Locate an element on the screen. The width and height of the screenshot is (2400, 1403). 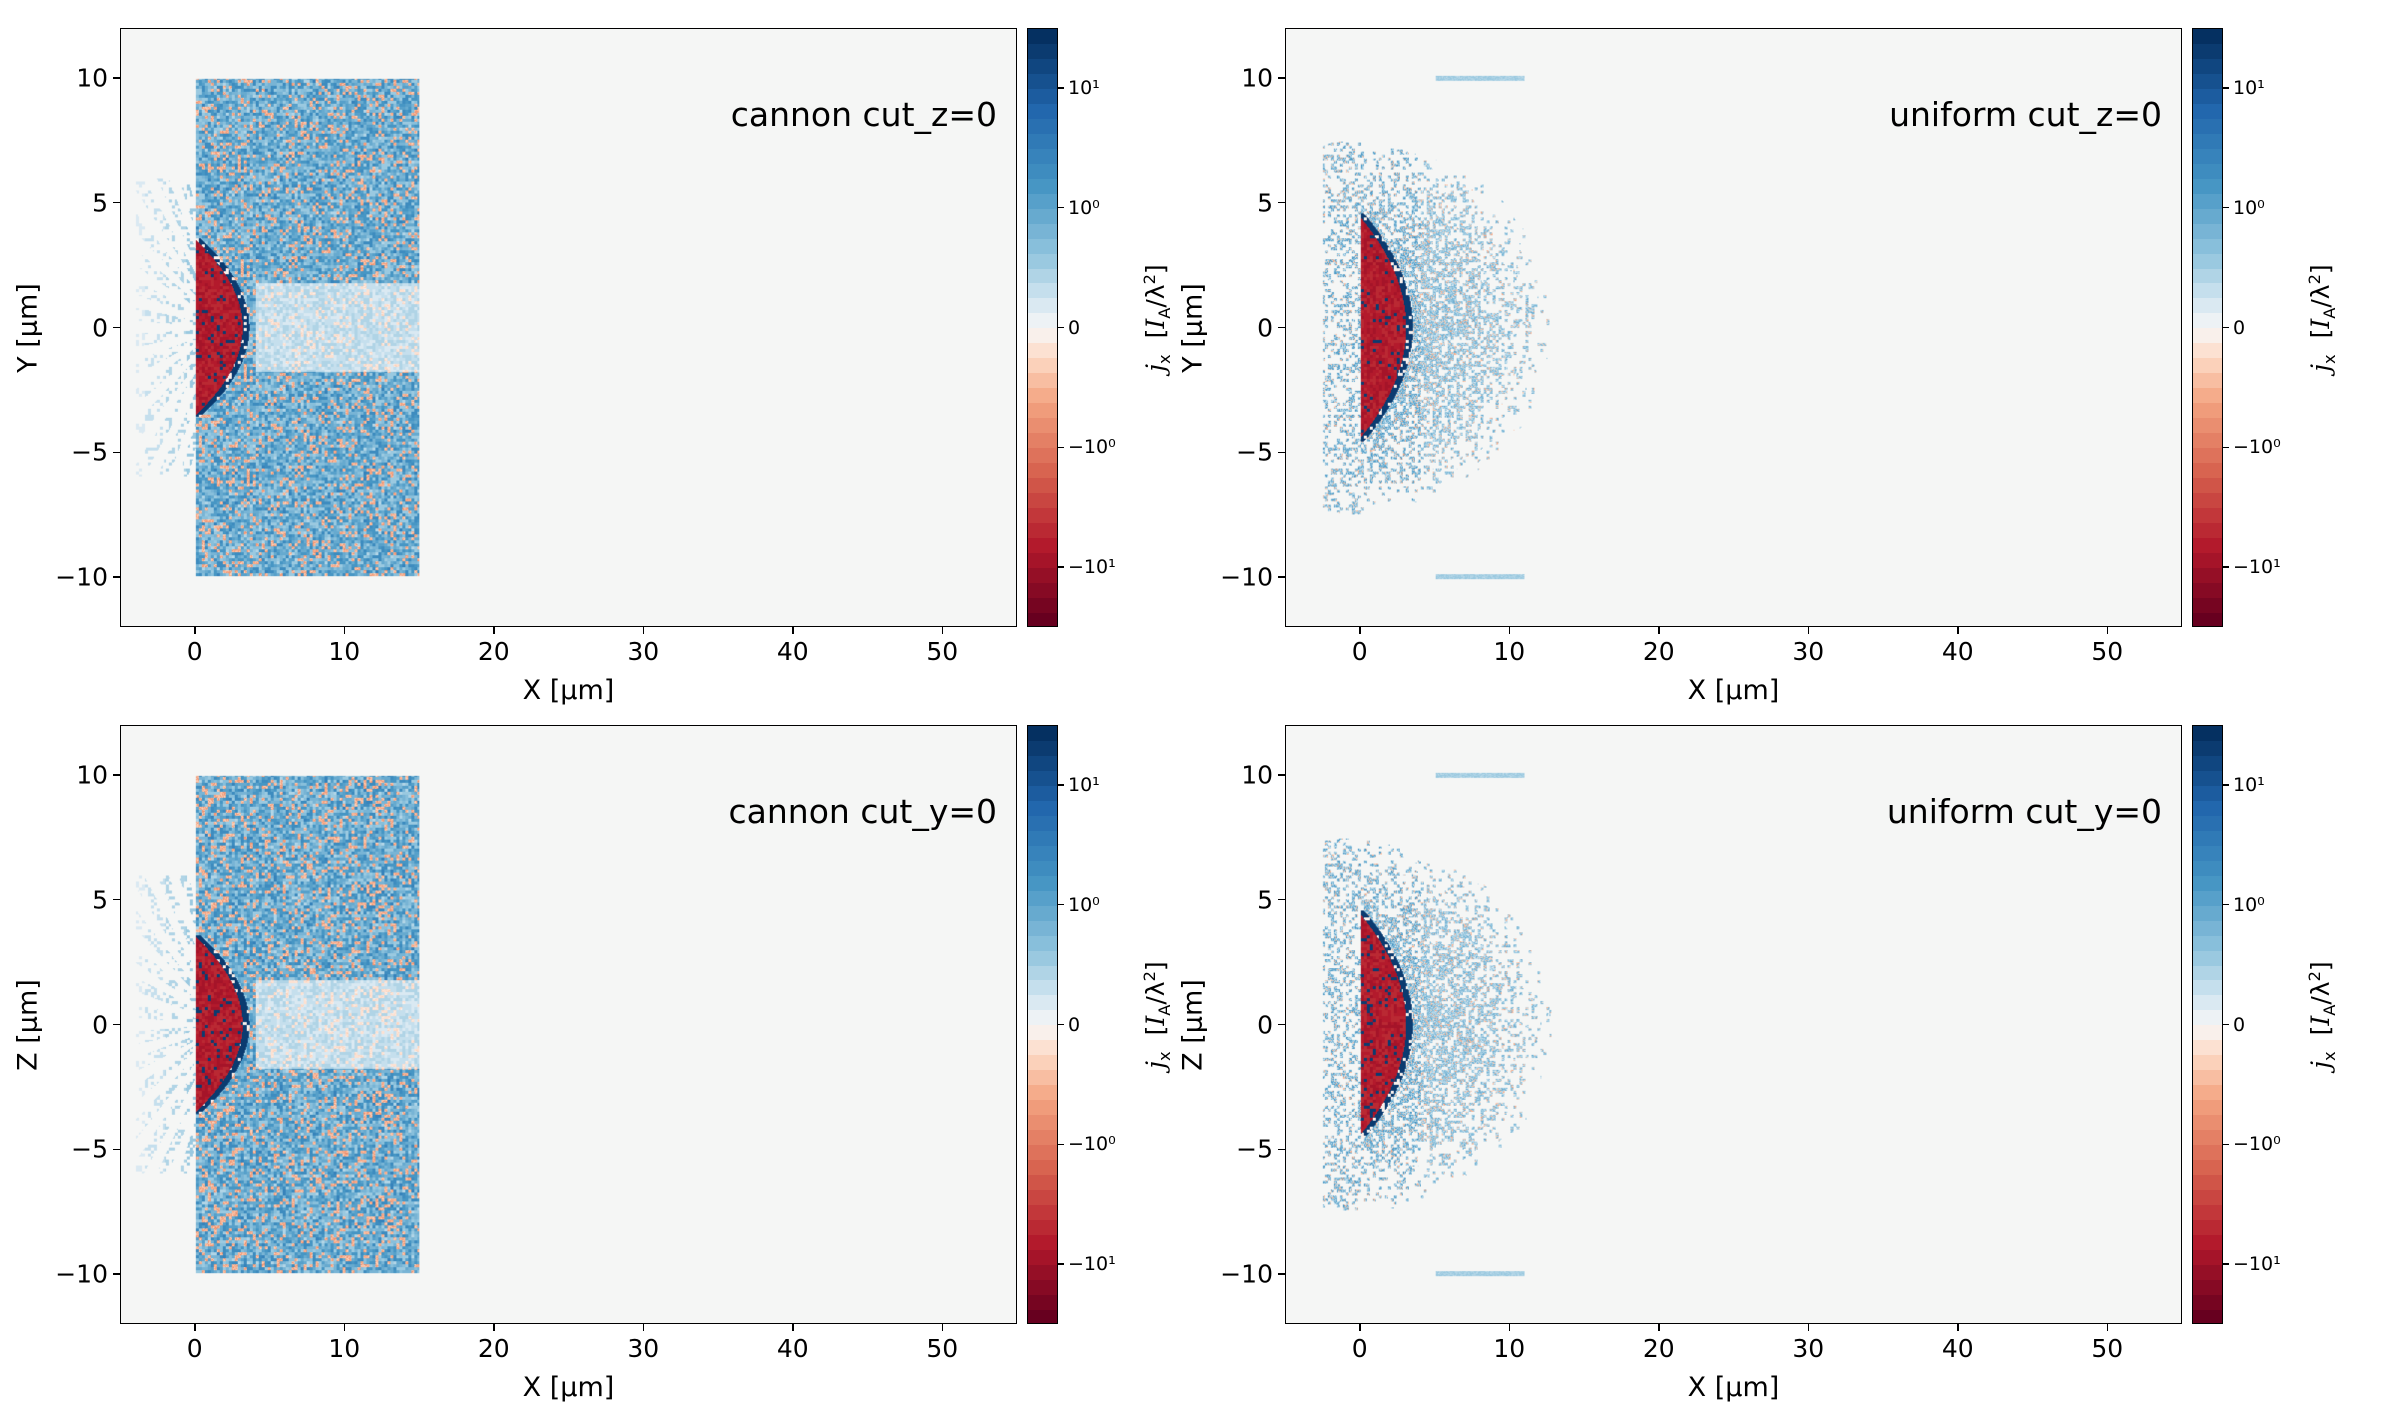
colorbar-label-part: [ is located at coordinates (1156, 333).